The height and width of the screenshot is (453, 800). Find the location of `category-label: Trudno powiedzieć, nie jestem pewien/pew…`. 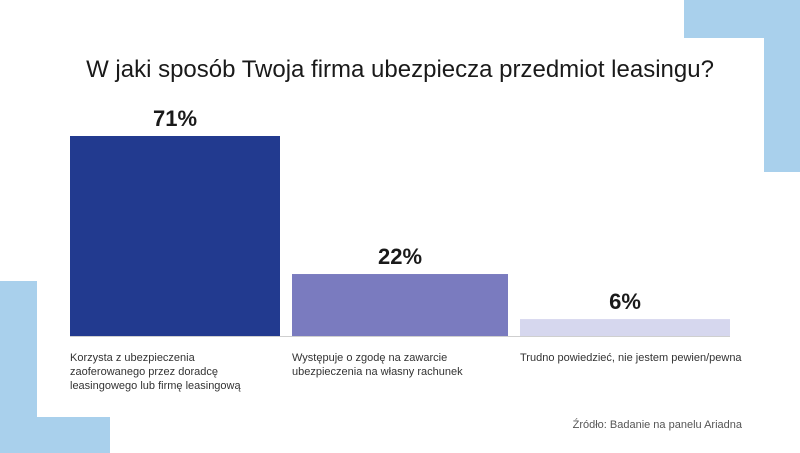

category-label: Trudno powiedzieć, nie jestem pewien/pew… is located at coordinates (631, 358).